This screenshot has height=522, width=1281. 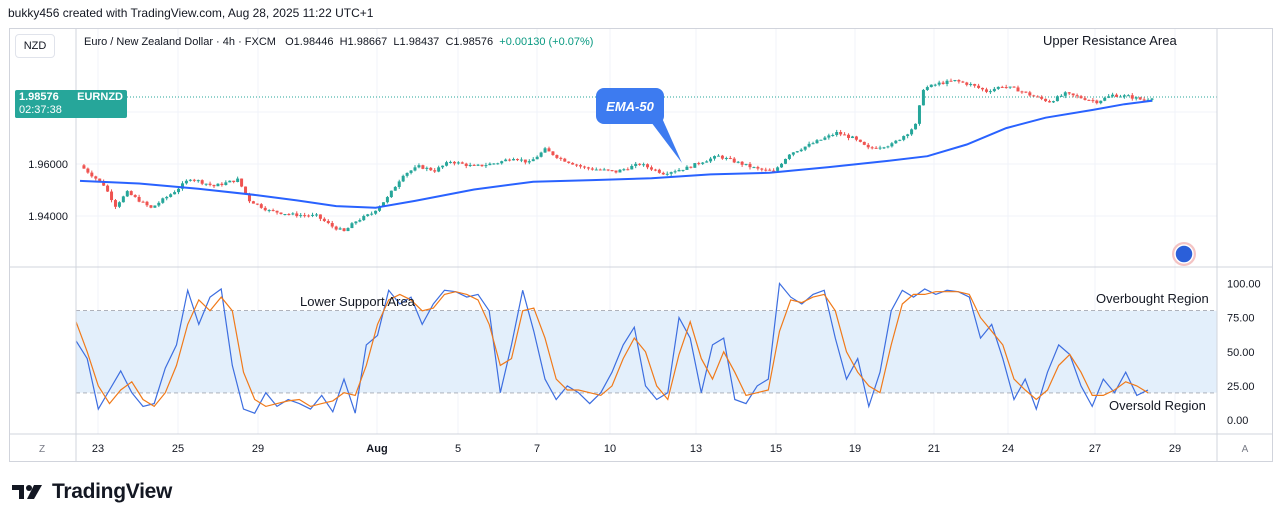 What do you see at coordinates (1157, 405) in the screenshot?
I see `oversold-label: Oversold Region` at bounding box center [1157, 405].